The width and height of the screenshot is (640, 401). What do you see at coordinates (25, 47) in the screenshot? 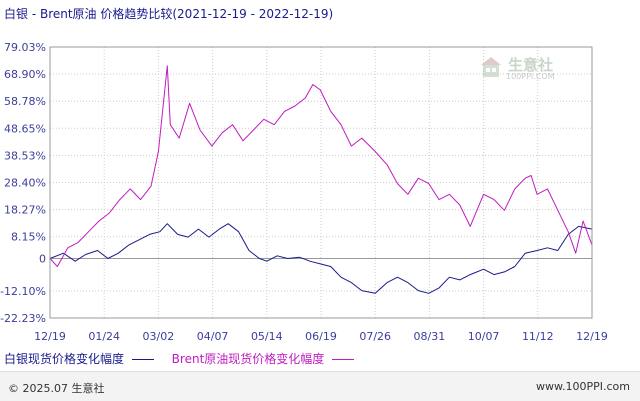
I see `y-tick-label: 79.03%` at bounding box center [25, 47].